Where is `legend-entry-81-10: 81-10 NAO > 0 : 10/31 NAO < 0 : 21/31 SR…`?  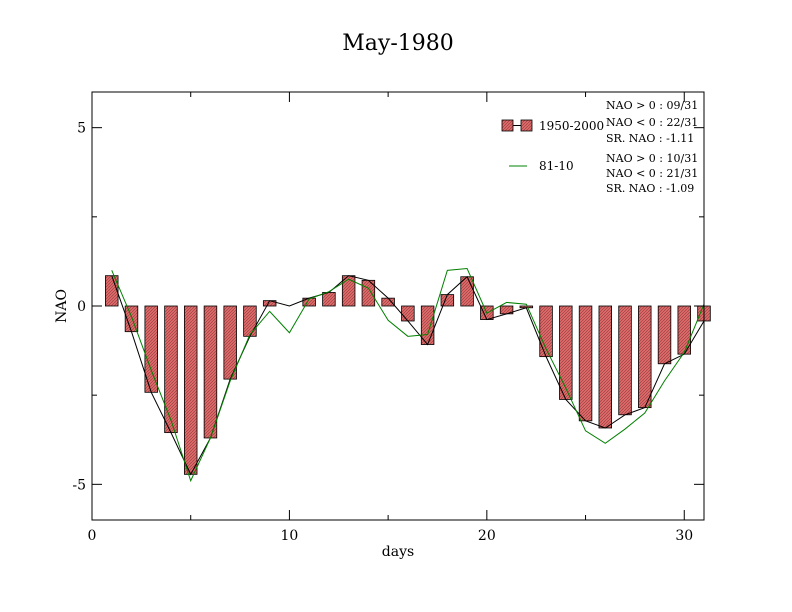 legend-entry-81-10: 81-10 NAO > 0 : 10/31 NAO < 0 : 21/31 SR… is located at coordinates (603, 173).